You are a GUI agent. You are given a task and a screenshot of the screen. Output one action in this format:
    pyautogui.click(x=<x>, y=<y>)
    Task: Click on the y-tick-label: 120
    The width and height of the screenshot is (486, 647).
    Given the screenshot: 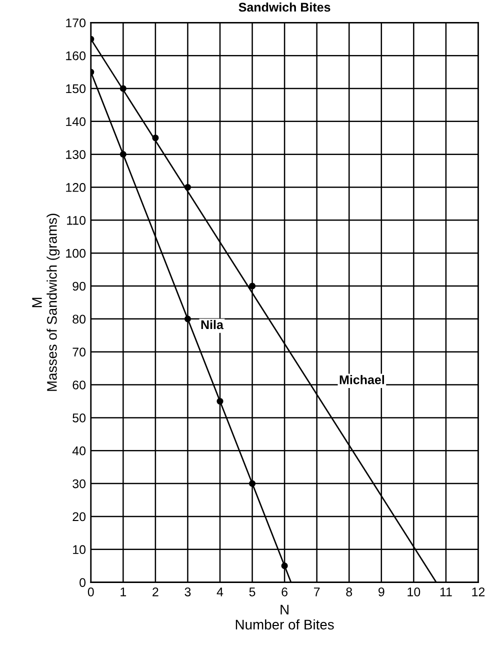 What is the action you would take?
    pyautogui.click(x=76, y=187)
    